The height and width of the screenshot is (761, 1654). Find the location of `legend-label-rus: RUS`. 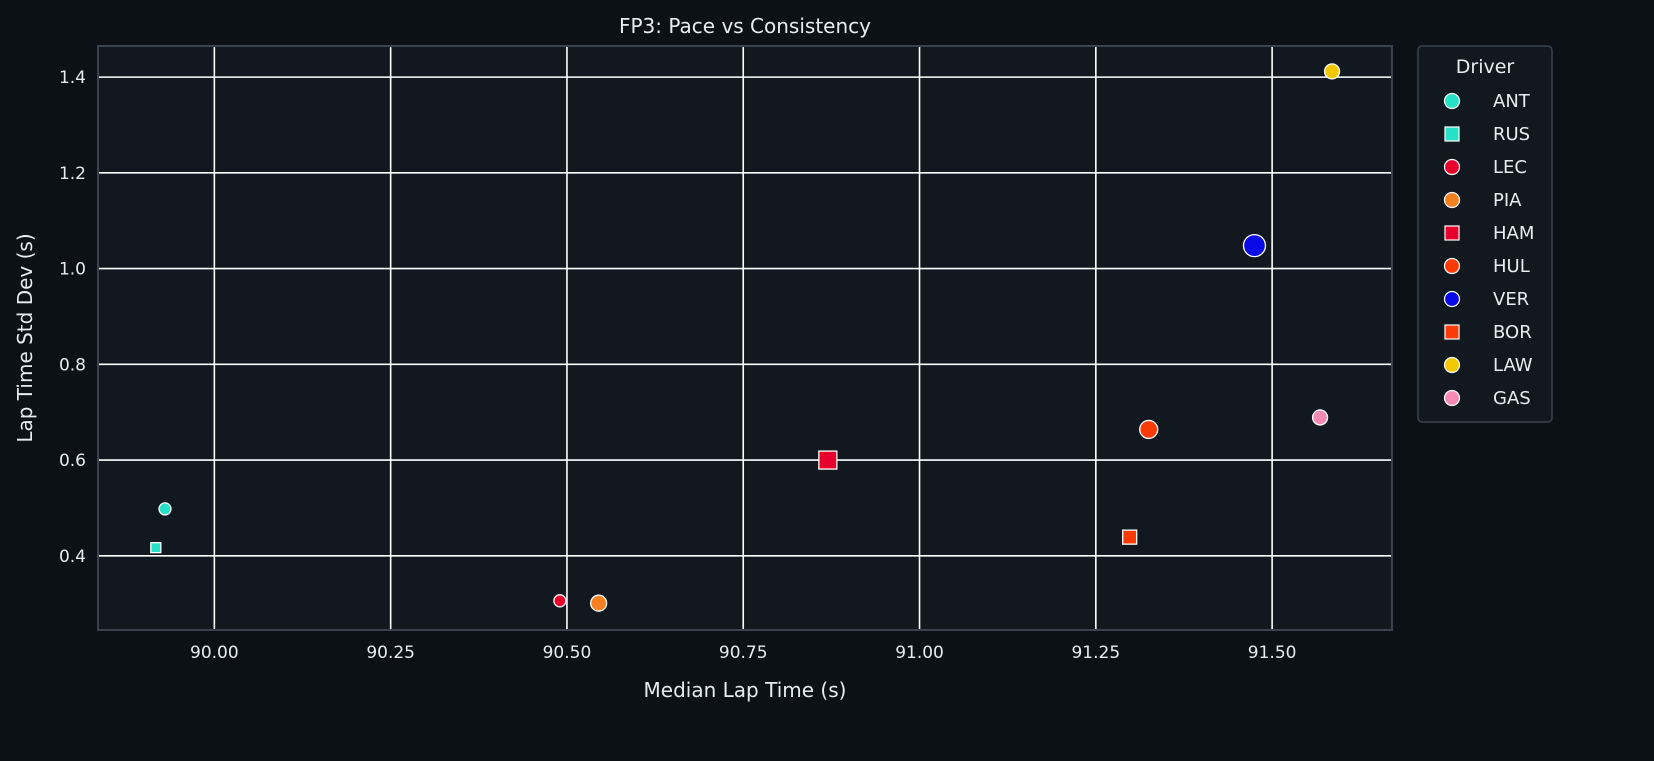

legend-label-rus: RUS is located at coordinates (1511, 134).